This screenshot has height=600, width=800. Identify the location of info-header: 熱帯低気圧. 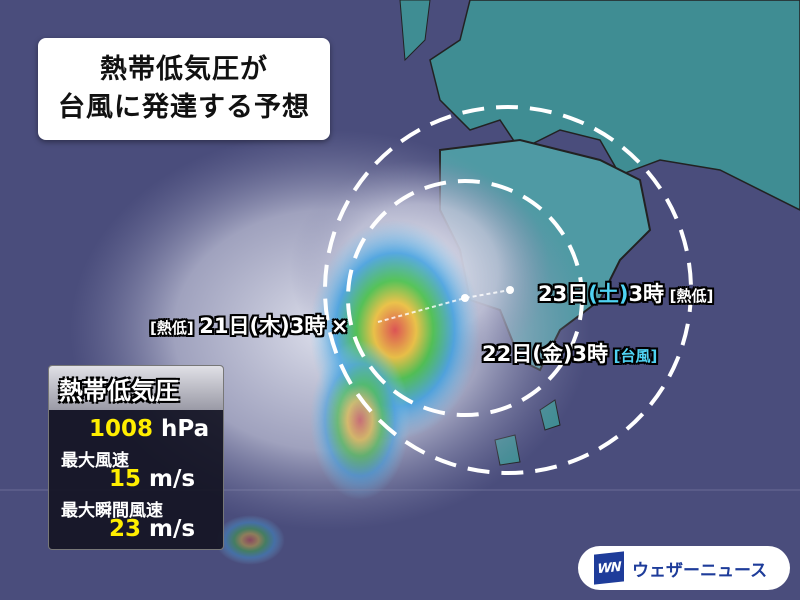
(136, 388).